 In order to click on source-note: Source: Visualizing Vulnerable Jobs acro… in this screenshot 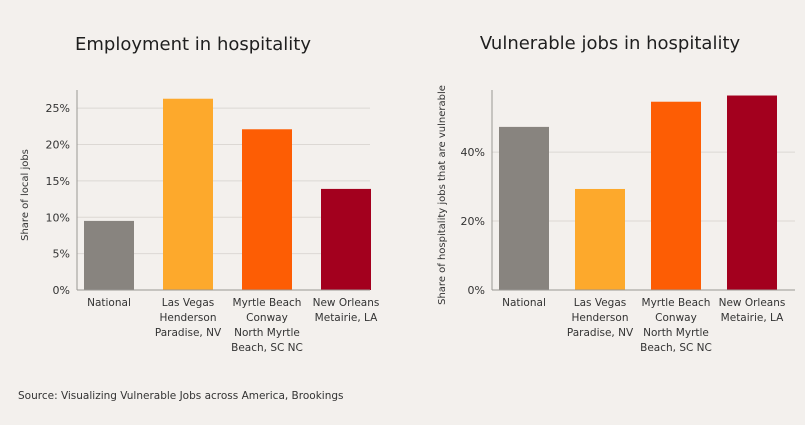, I will do `click(181, 396)`.